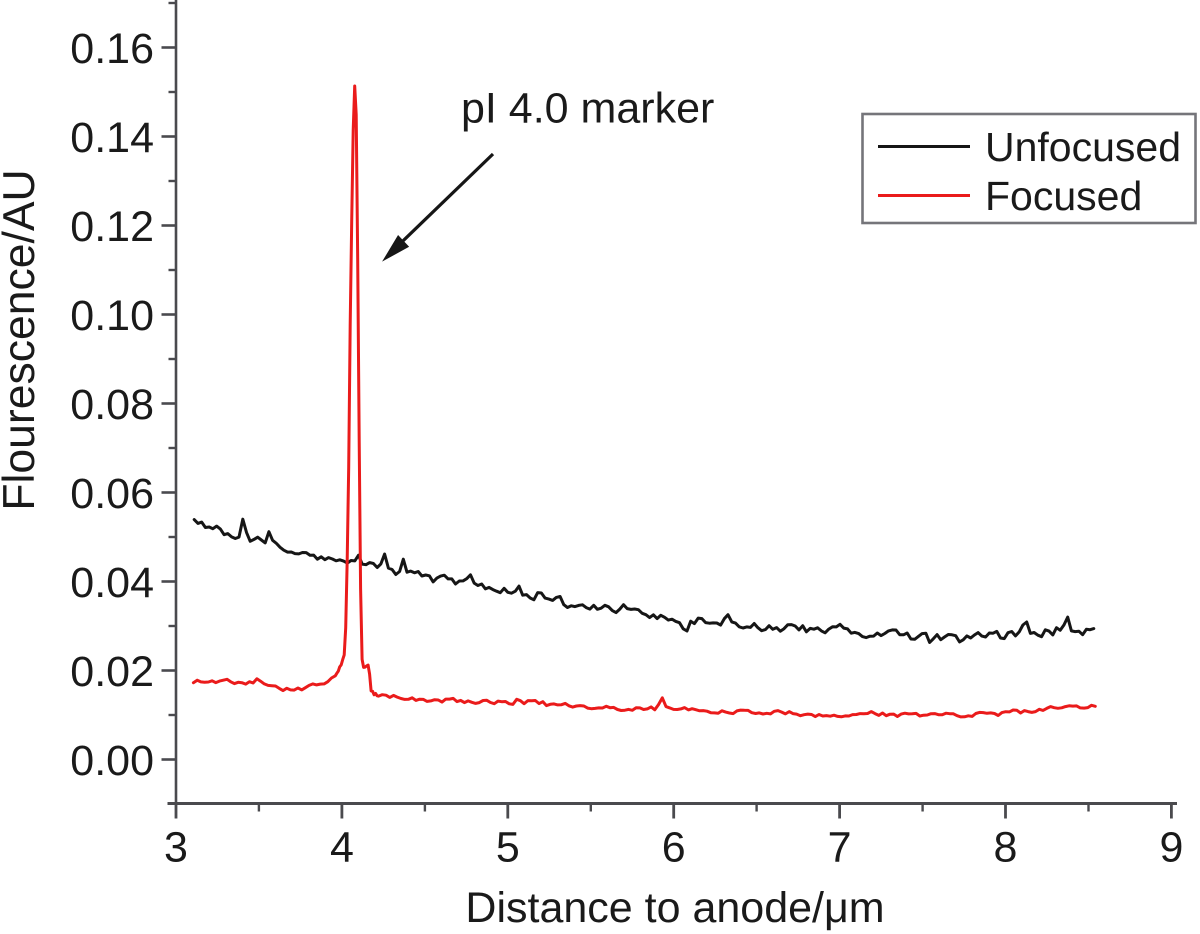 Image resolution: width=1200 pixels, height=934 pixels. What do you see at coordinates (112, 316) in the screenshot?
I see `svg-text: 0.10` at bounding box center [112, 316].